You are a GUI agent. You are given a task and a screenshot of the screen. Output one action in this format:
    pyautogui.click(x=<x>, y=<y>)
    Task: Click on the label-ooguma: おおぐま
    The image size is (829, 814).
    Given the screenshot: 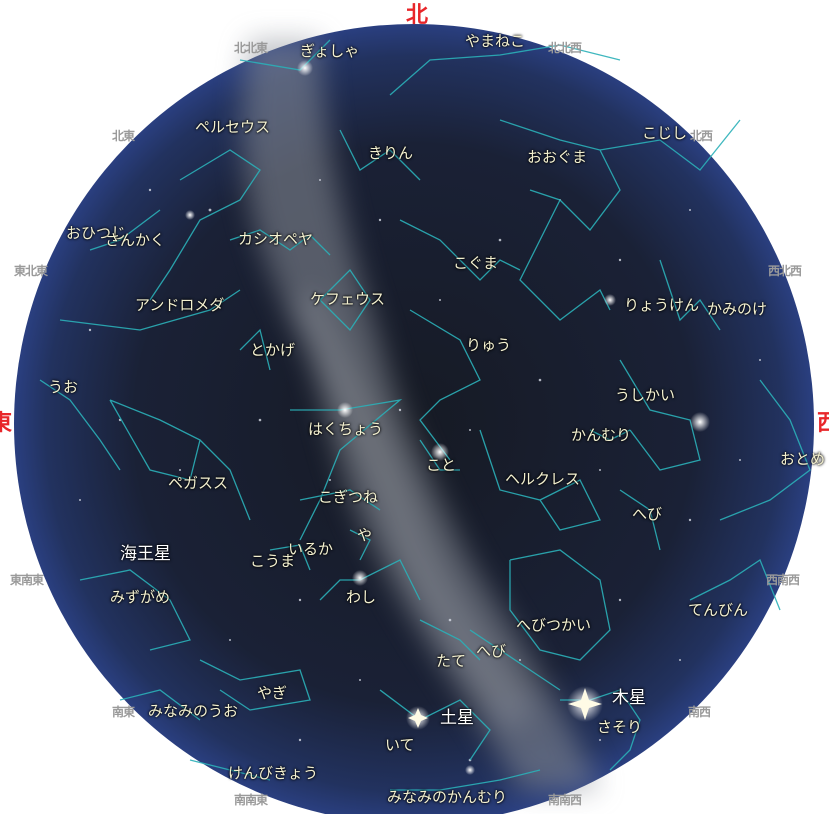 What is the action you would take?
    pyautogui.click(x=557, y=157)
    